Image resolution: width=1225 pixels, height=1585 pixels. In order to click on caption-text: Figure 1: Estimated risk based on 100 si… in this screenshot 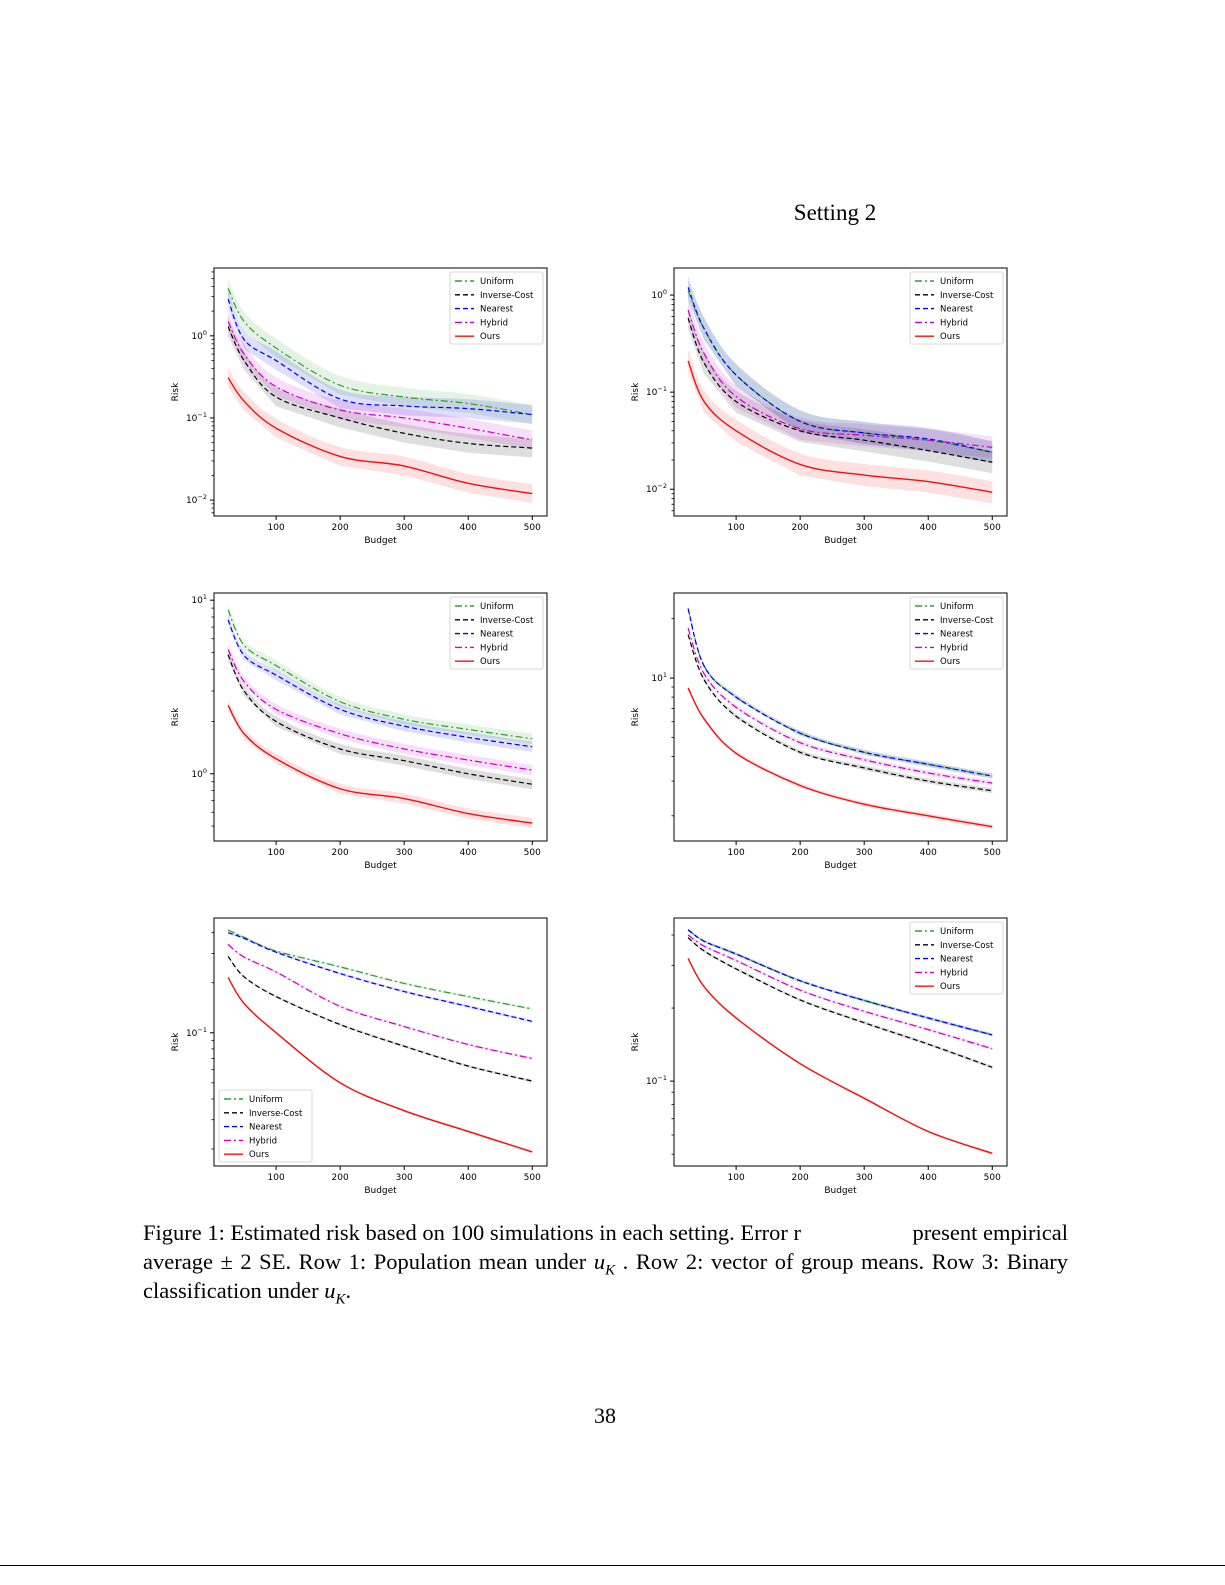, I will do `click(472, 1232)`.